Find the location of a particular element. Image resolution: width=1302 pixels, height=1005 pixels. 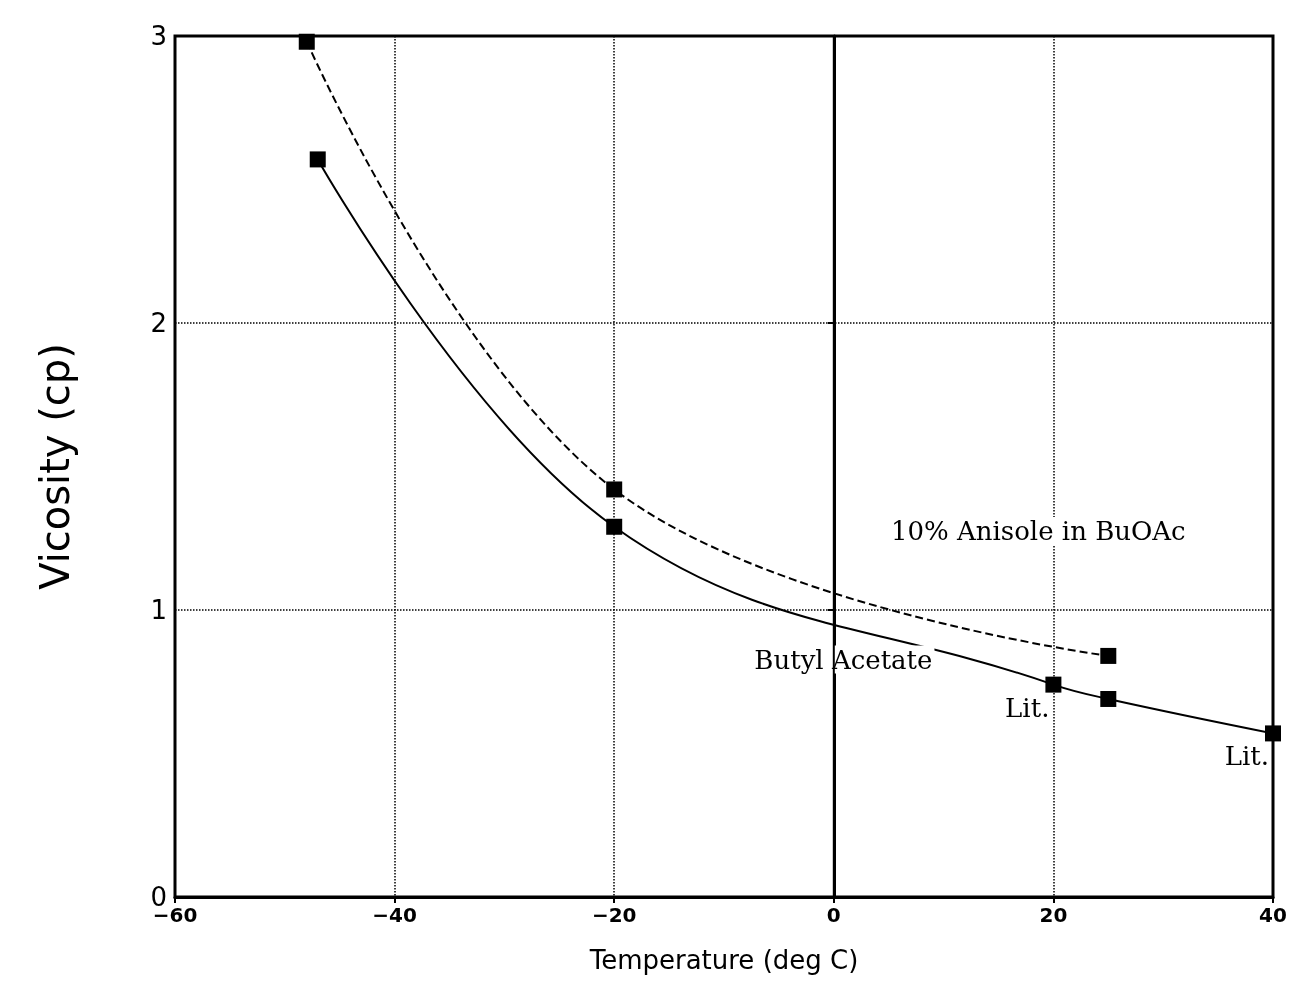

y-axis-title: Vicosity (cp) is located at coordinates (55, 466).